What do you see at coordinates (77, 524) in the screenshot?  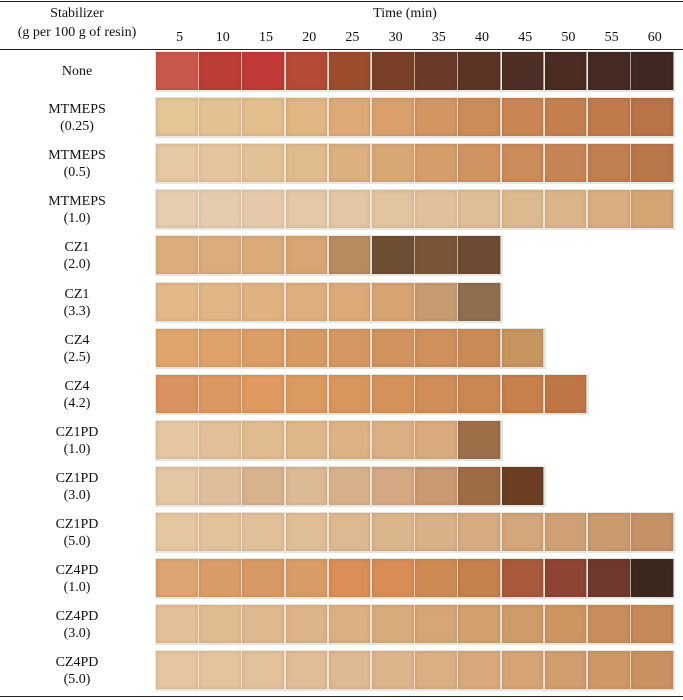 I see `stabilizer-name: CZ1PD` at bounding box center [77, 524].